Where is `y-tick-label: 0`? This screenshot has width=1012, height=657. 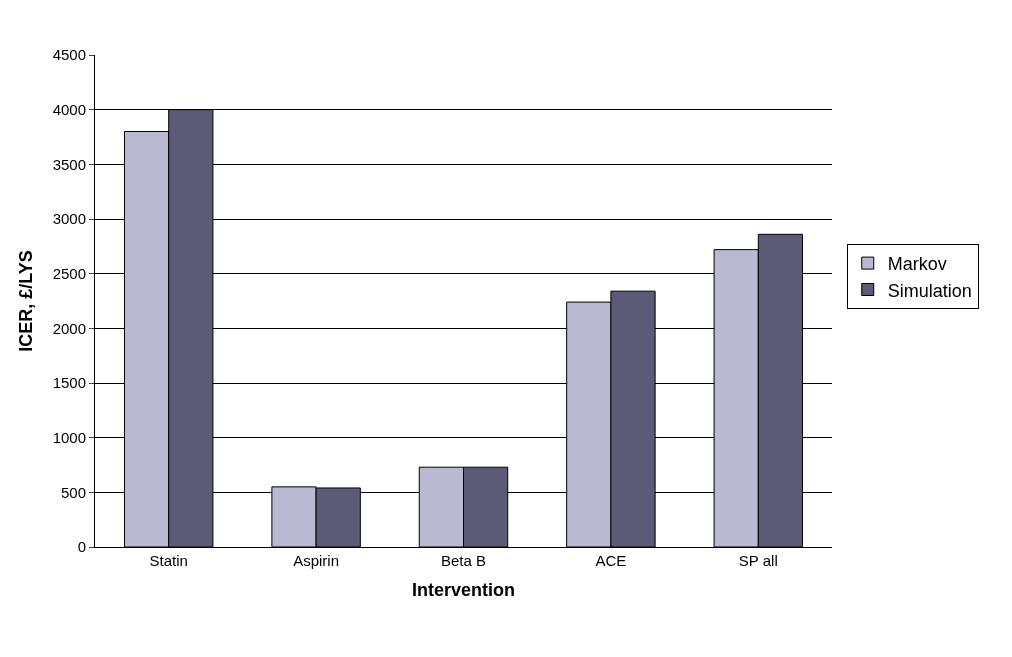 y-tick-label: 0 is located at coordinates (81, 547).